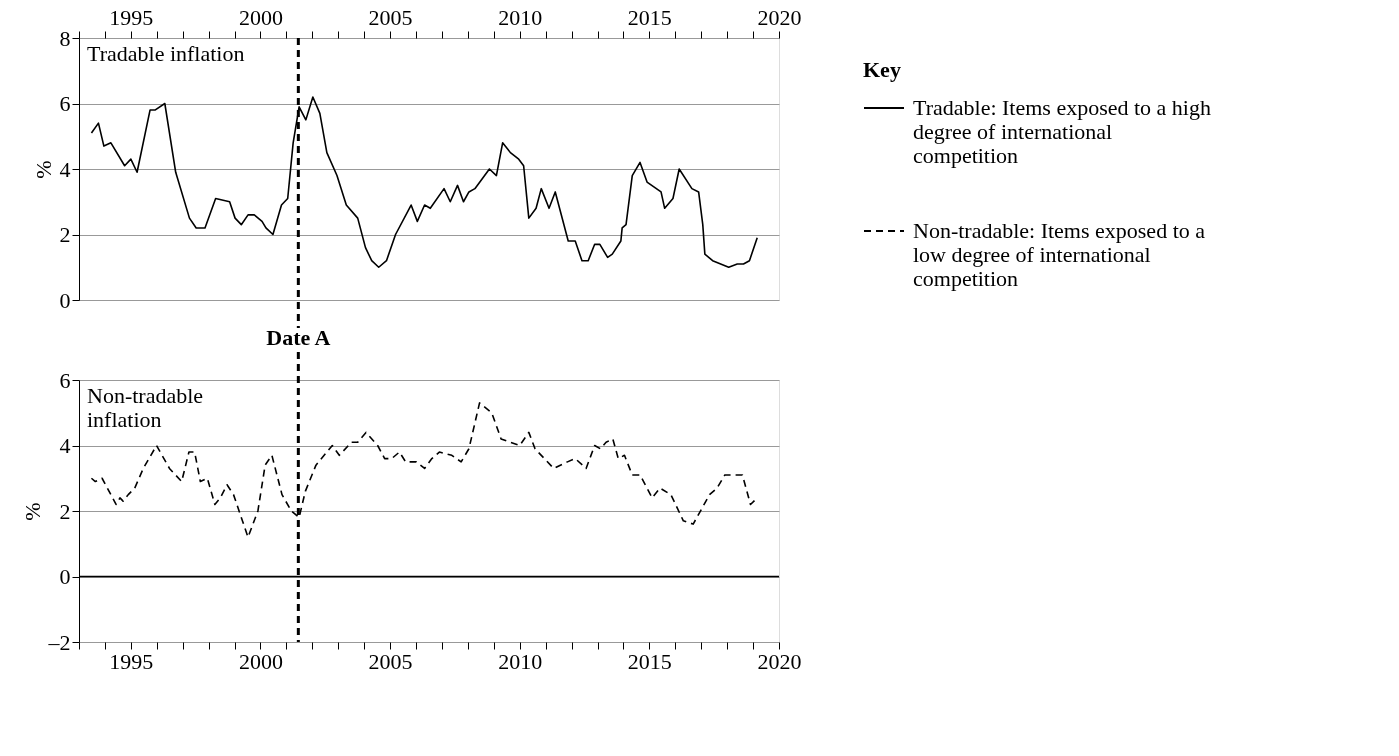  What do you see at coordinates (882, 69) in the screenshot?
I see `legend-title: Key` at bounding box center [882, 69].